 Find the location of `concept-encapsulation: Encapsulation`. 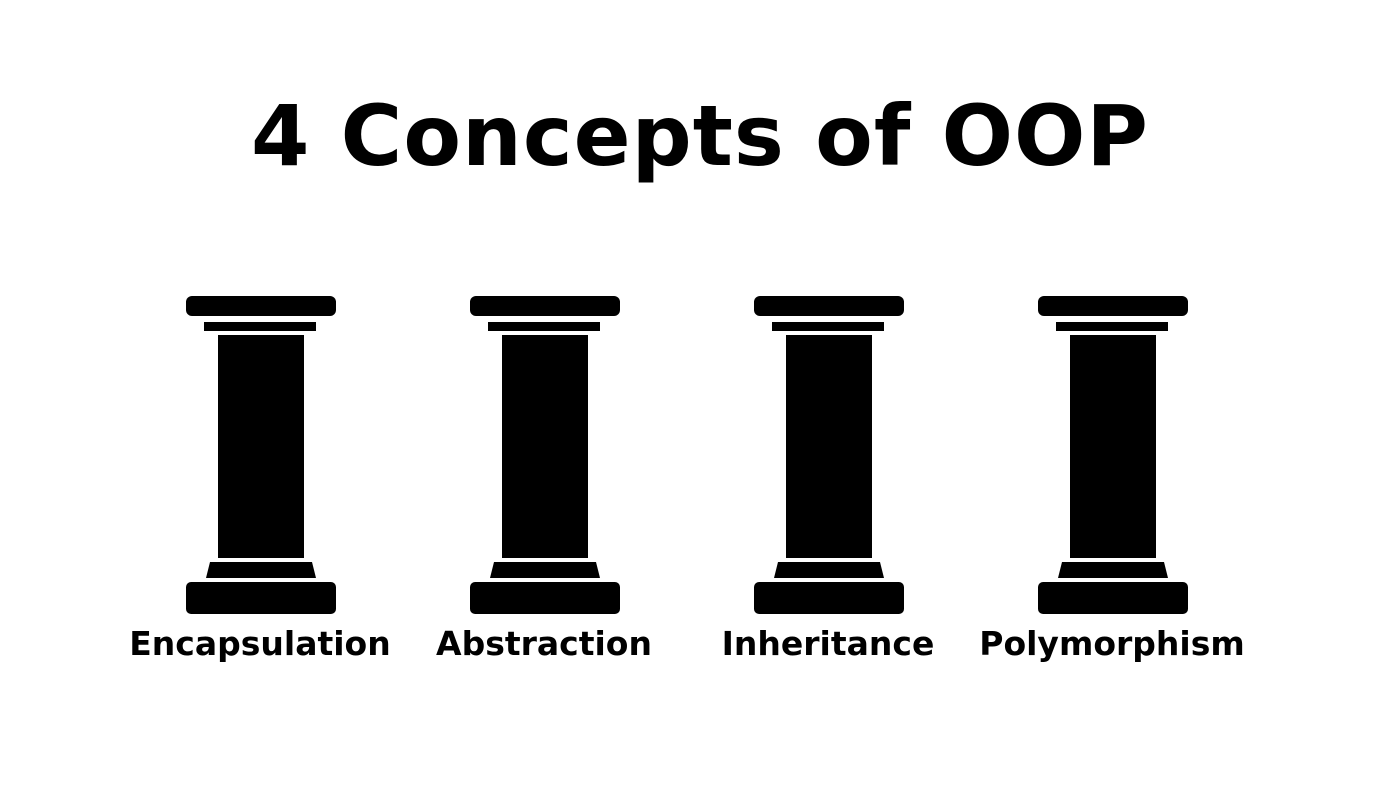

concept-encapsulation: Encapsulation is located at coordinates (260, 486).